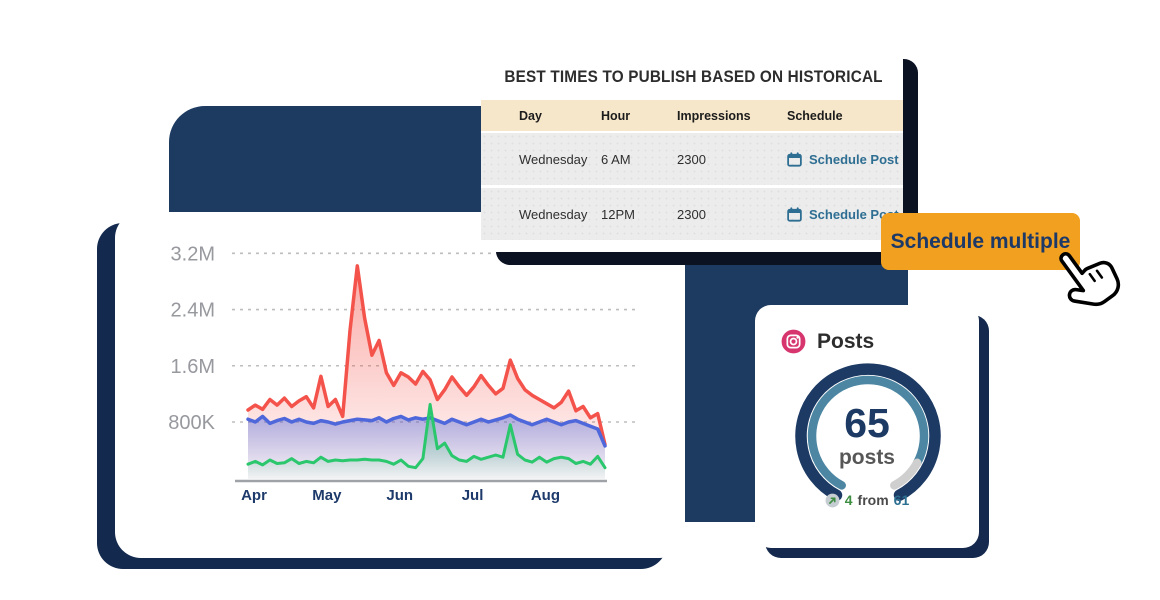  I want to click on svg-text: May, so click(327, 495).